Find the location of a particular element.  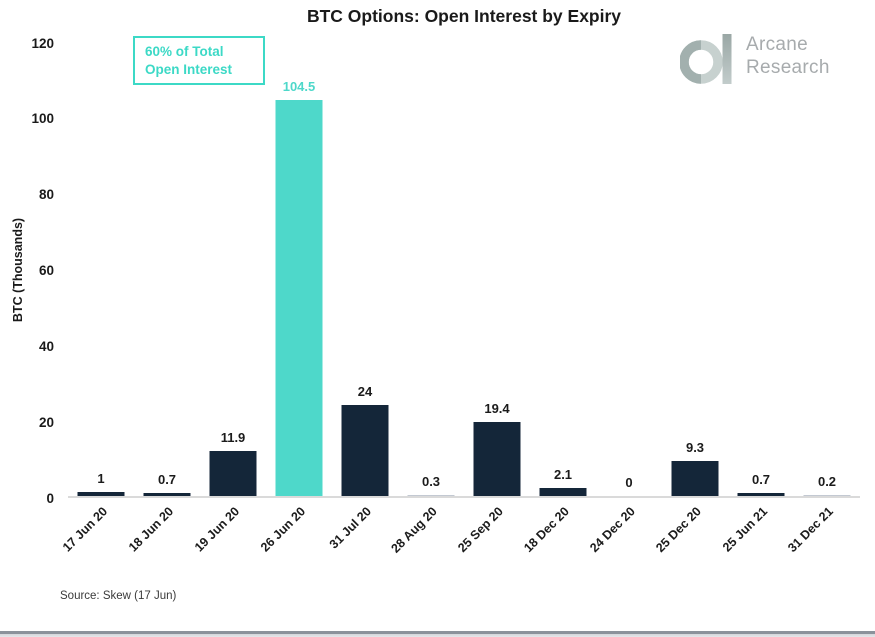

bar-value-label: 0.2 is located at coordinates (827, 481).